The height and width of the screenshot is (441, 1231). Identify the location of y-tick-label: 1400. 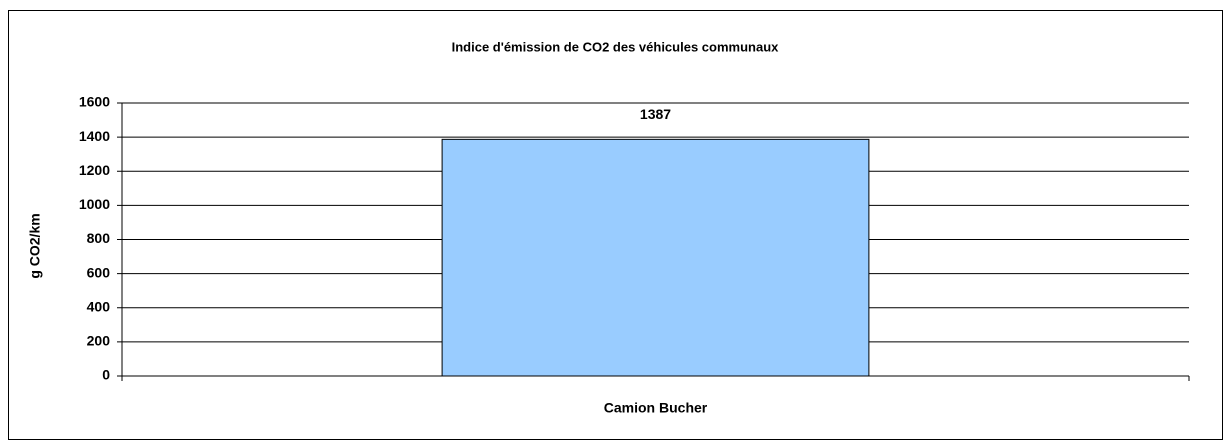
(94, 136).